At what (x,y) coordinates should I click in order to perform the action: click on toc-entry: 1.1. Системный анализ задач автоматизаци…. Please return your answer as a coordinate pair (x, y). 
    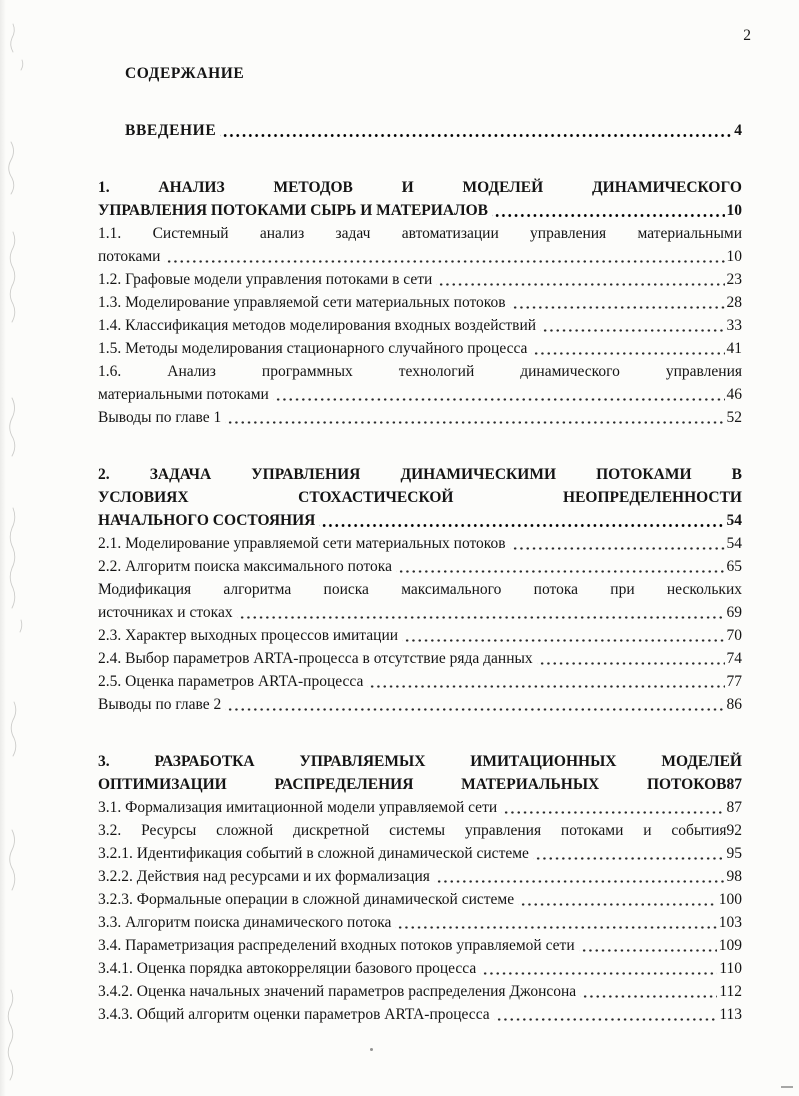
    Looking at the image, I should click on (420, 245).